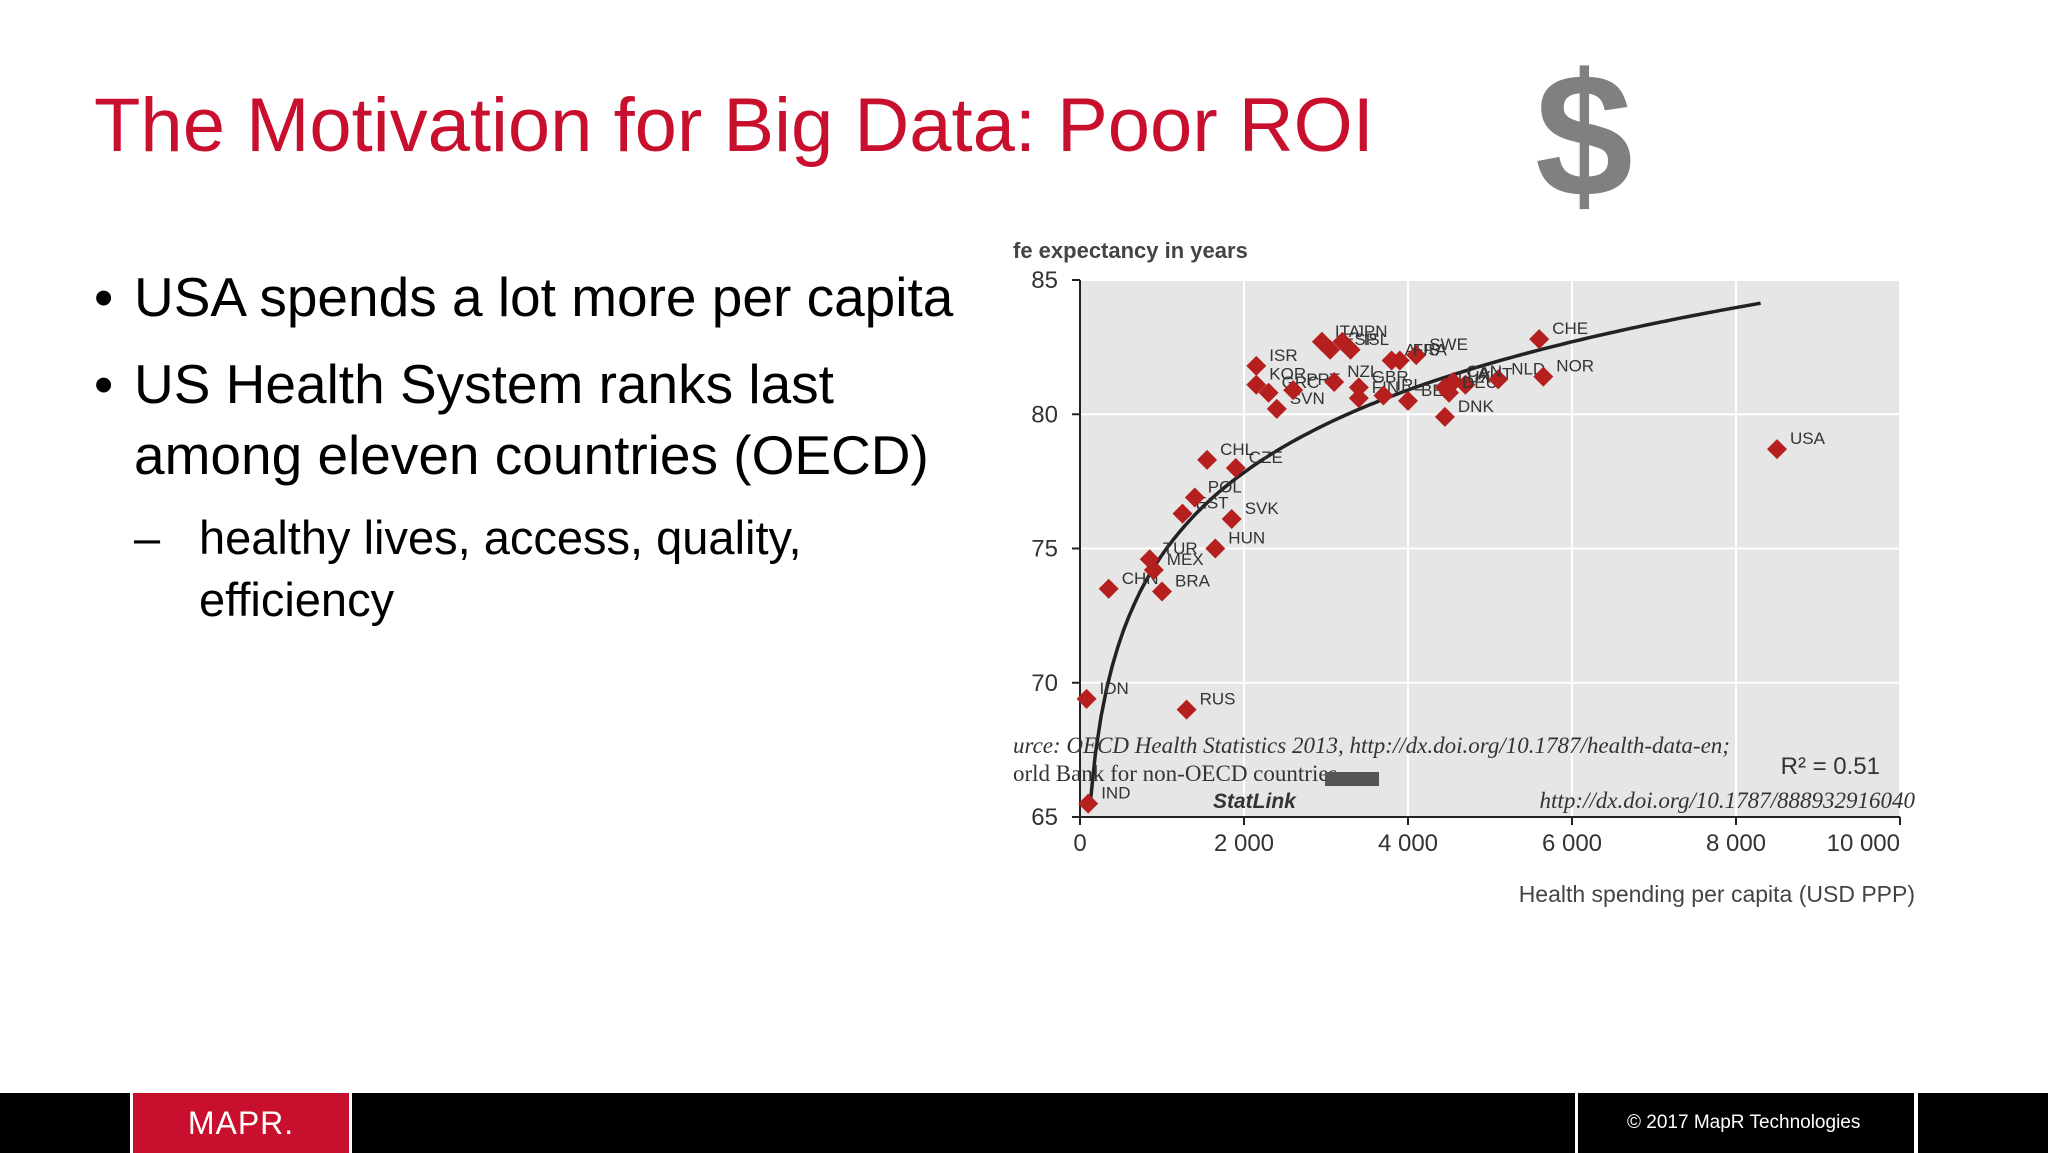 Image resolution: width=2048 pixels, height=1153 pixels. I want to click on data-label-idn: IDN, so click(1114, 688).